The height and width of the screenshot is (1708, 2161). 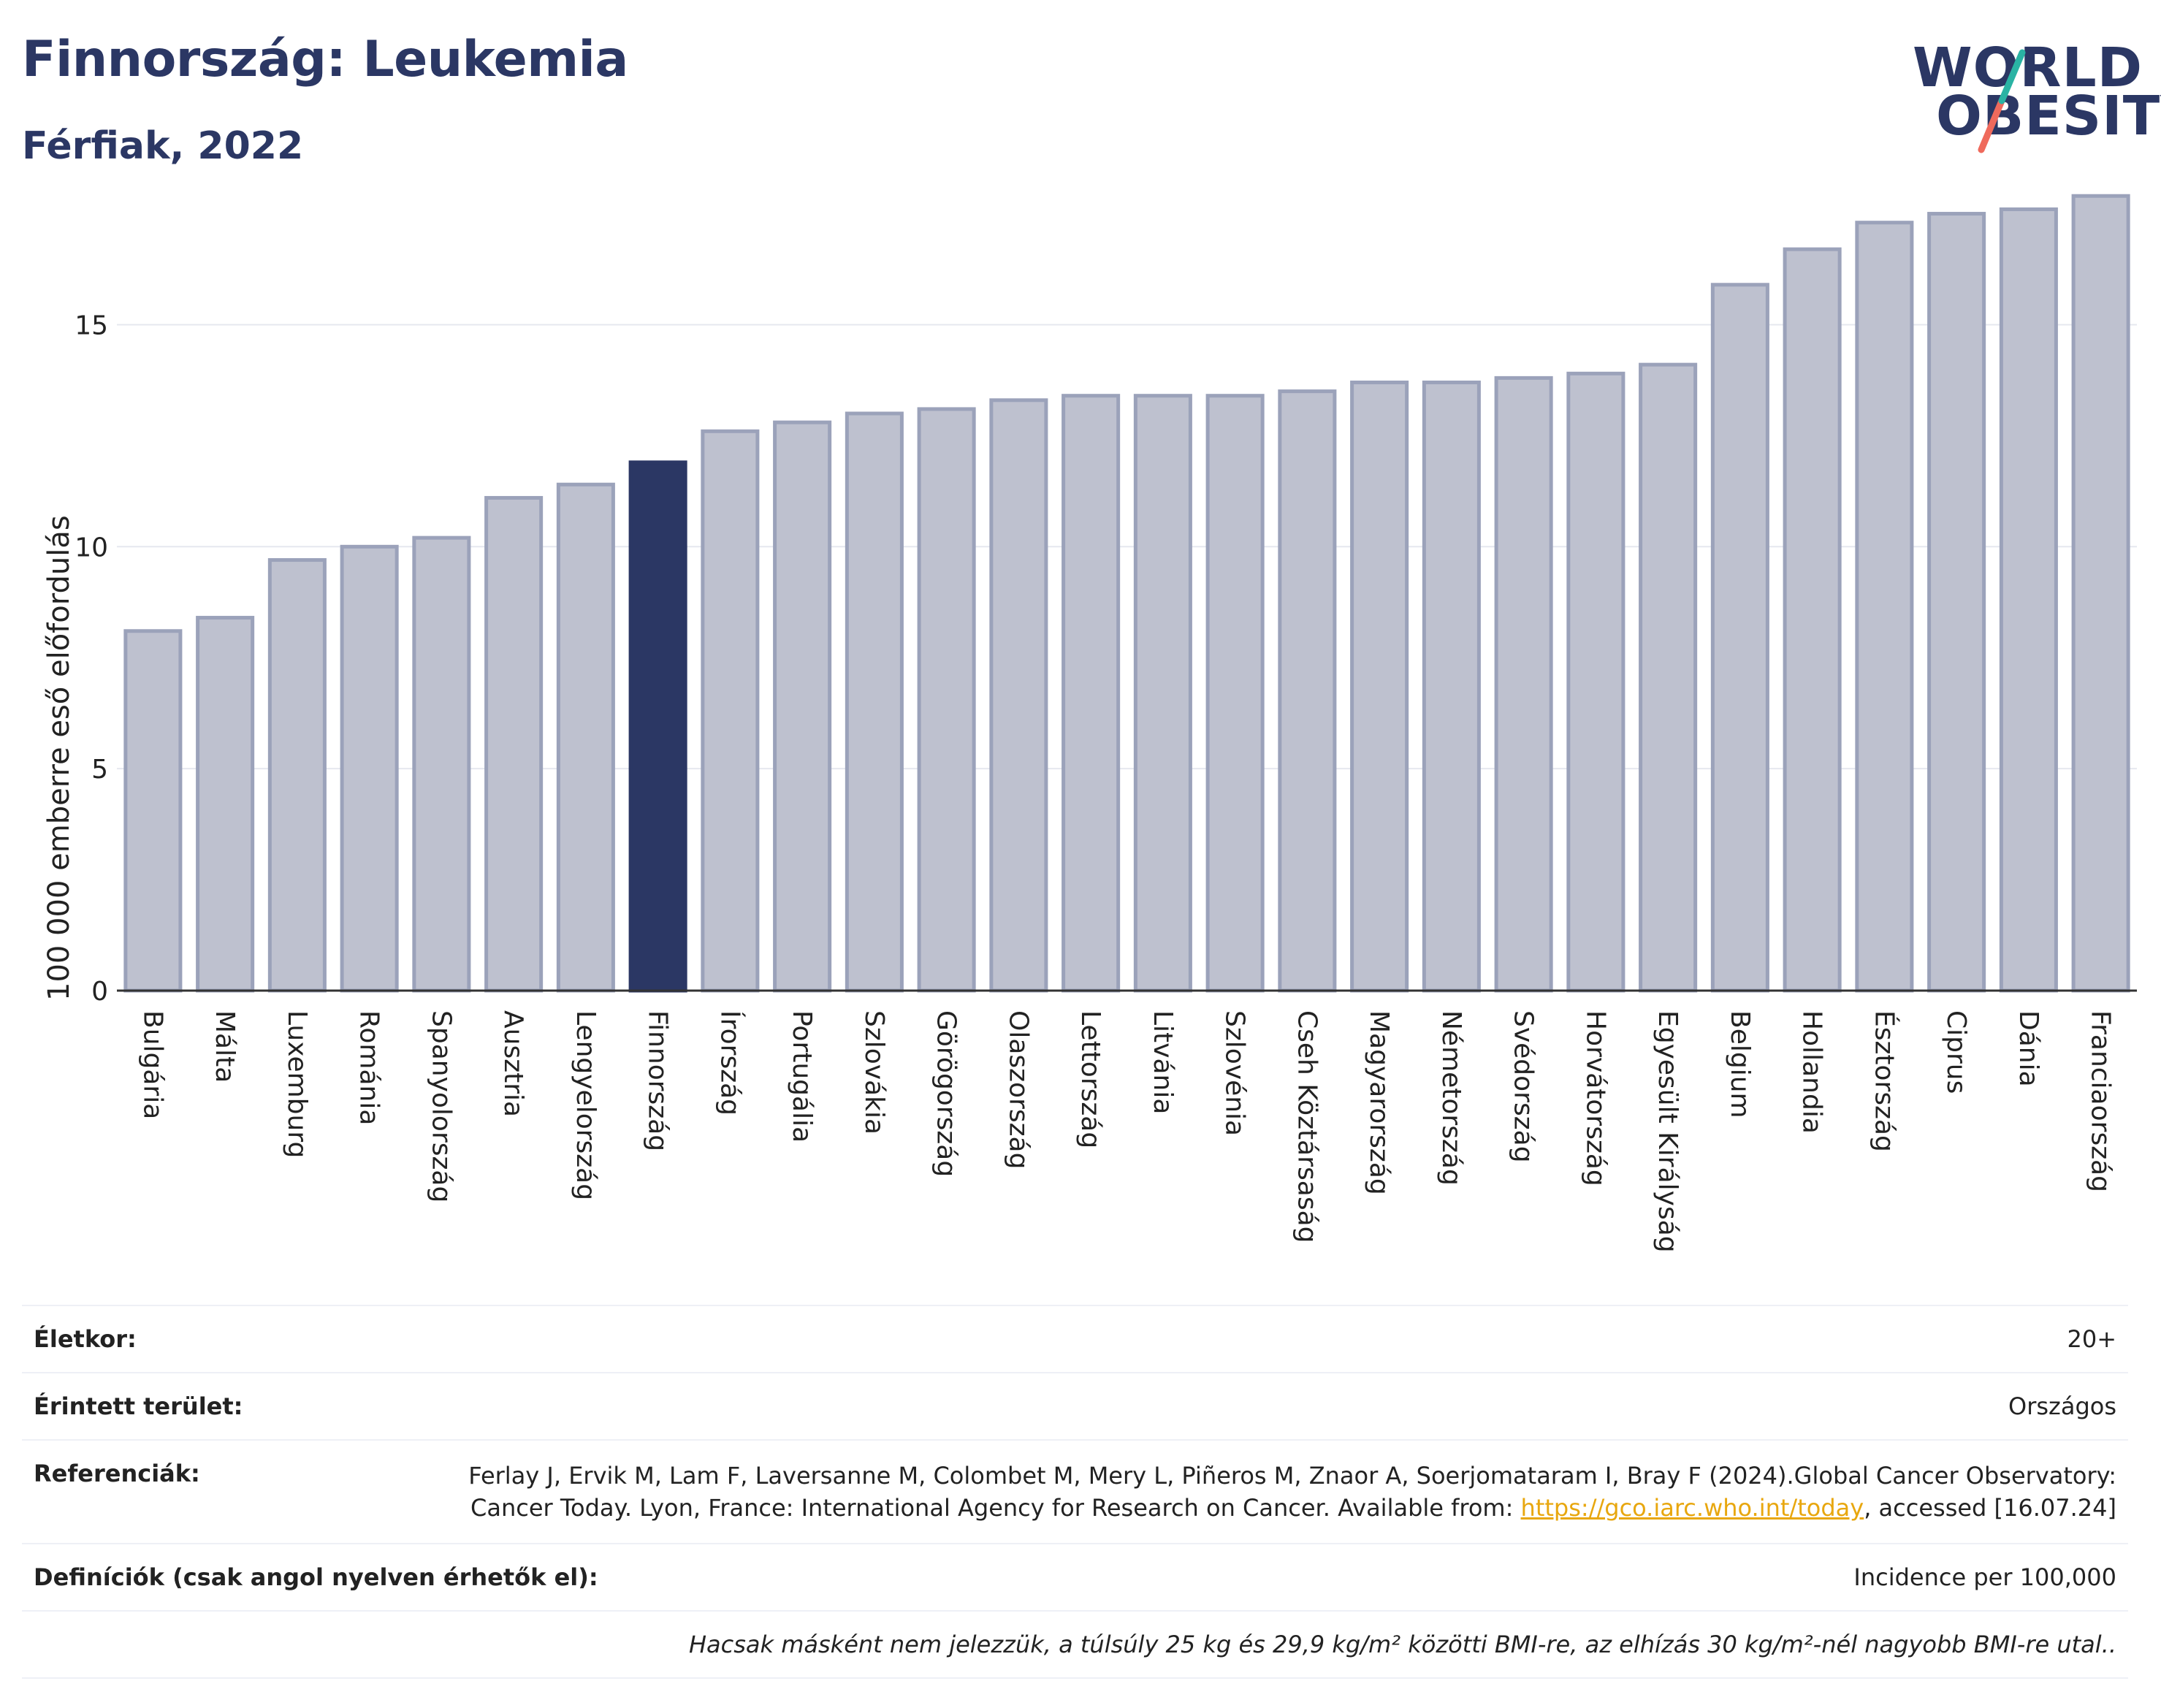 What do you see at coordinates (1595, 1098) in the screenshot?
I see `x-tick-label: Horvátország` at bounding box center [1595, 1098].